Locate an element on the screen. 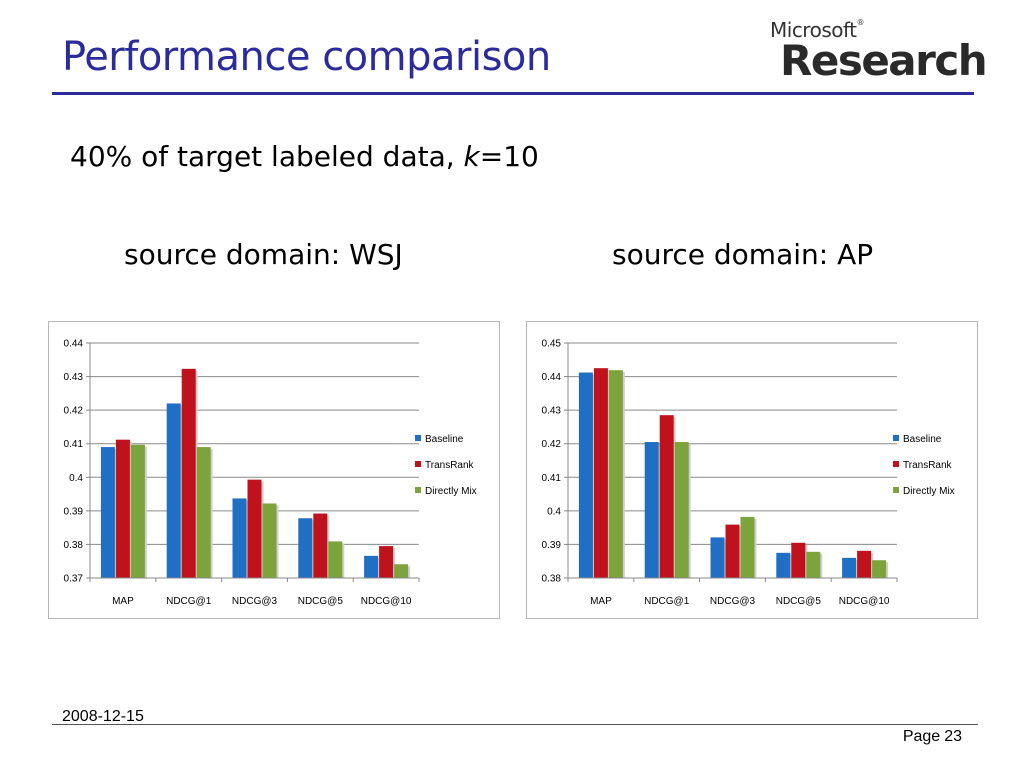  microsoft-research-logo: Microsoft® Research is located at coordinates (878, 50).